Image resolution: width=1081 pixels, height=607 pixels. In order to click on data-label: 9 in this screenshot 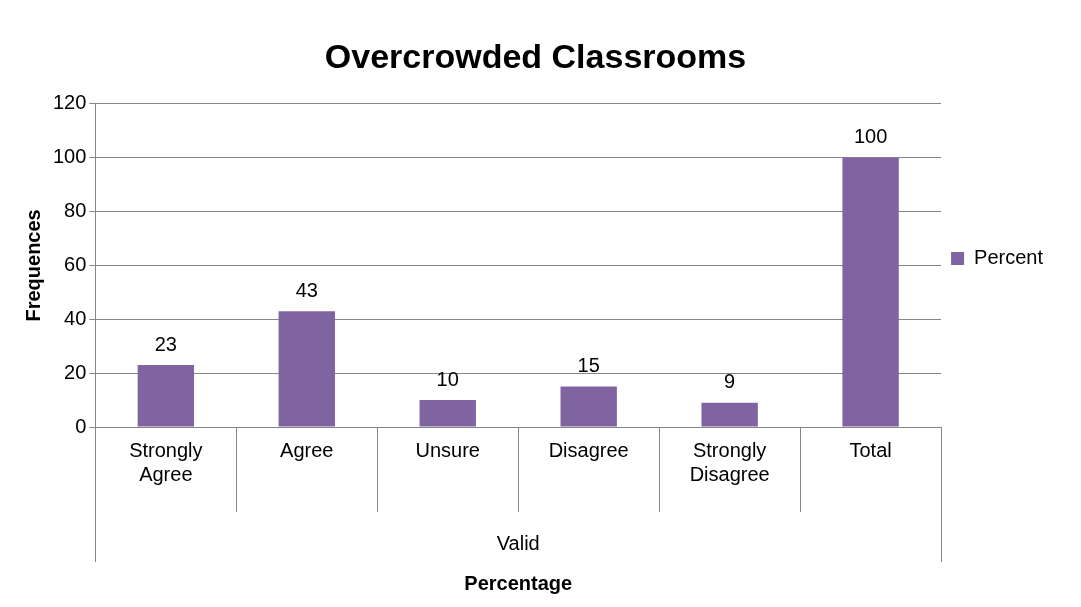, I will do `click(730, 381)`.